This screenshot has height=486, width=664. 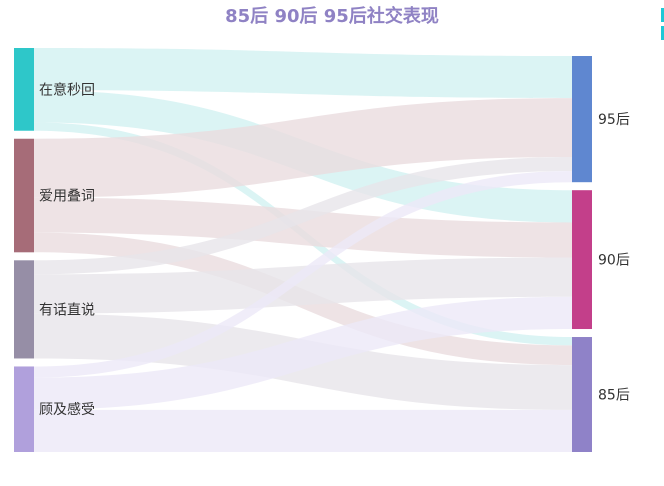 I want to click on chart-title: 85后 90后 95后社交表现, so click(x=332, y=16).